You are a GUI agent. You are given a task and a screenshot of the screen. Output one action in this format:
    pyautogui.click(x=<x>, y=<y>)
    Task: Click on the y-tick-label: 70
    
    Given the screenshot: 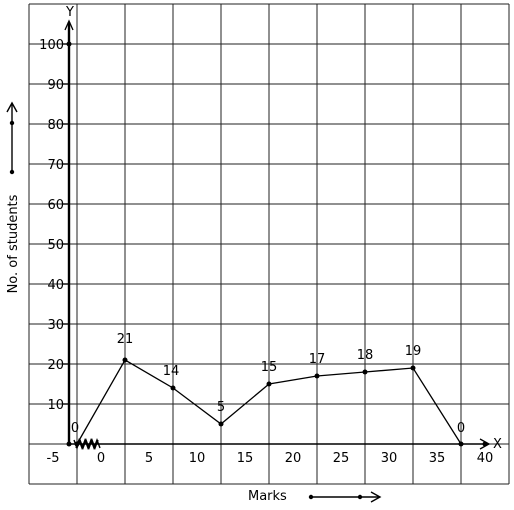 What is the action you would take?
    pyautogui.click(x=55, y=165)
    